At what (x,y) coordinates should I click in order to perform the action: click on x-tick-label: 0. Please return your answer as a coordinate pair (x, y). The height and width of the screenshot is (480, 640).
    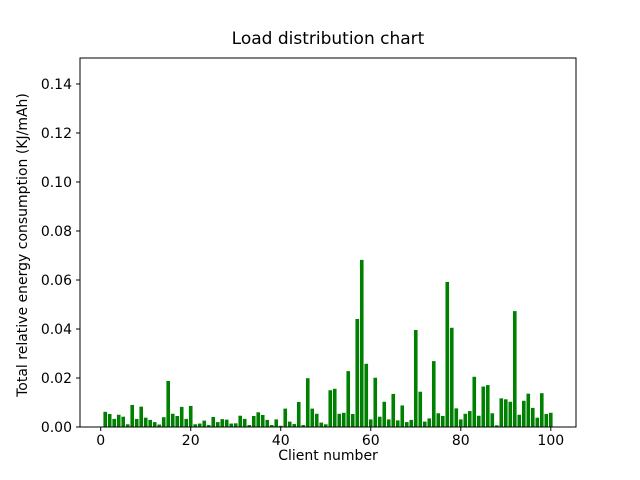
    Looking at the image, I should click on (100, 441).